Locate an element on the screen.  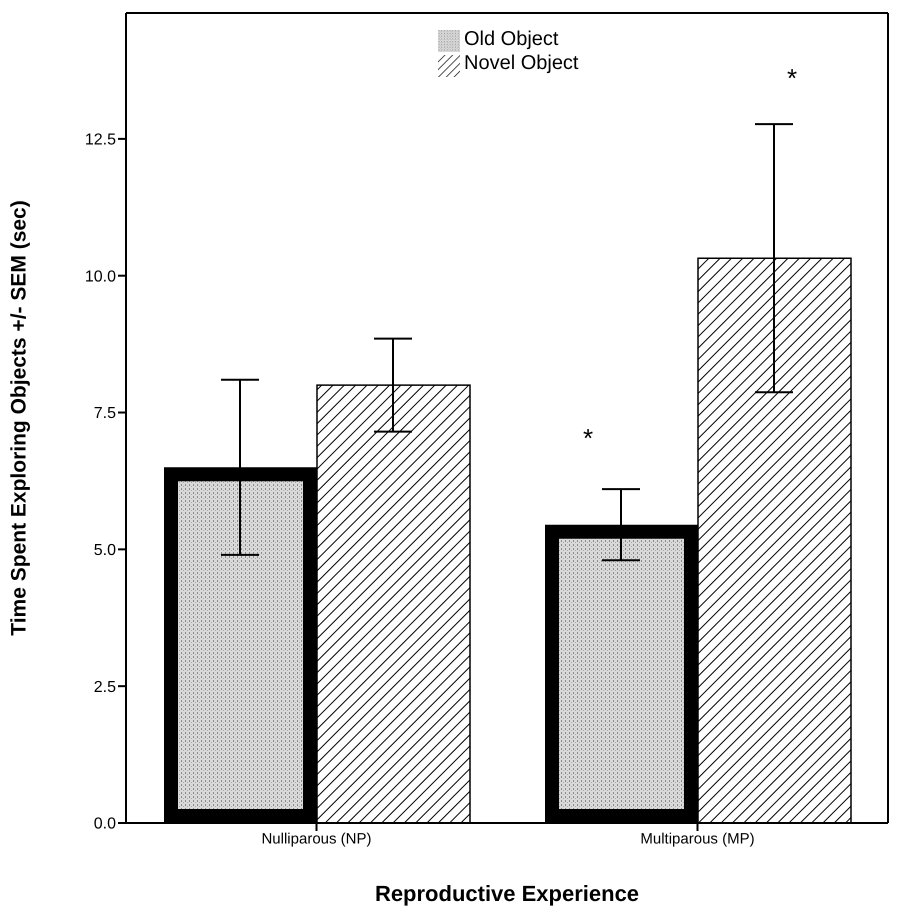
y-axis-title: Time Spent Exploring Objects +/- SEM (sec) is located at coordinates (18, 418).